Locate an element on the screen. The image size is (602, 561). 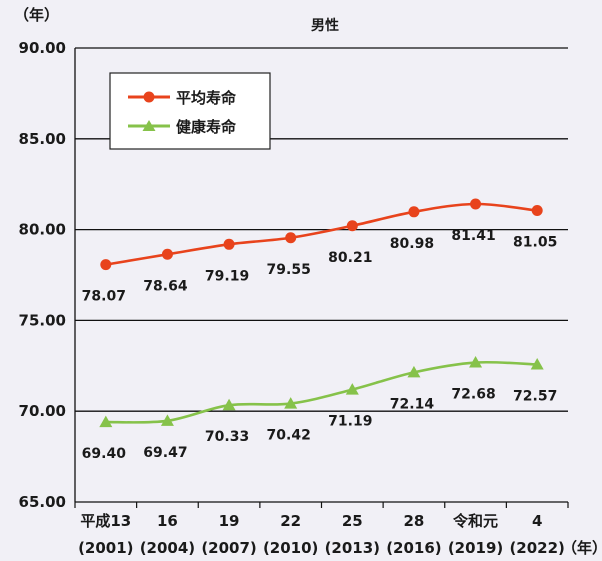
data-label: 80.98 is located at coordinates (412, 244).